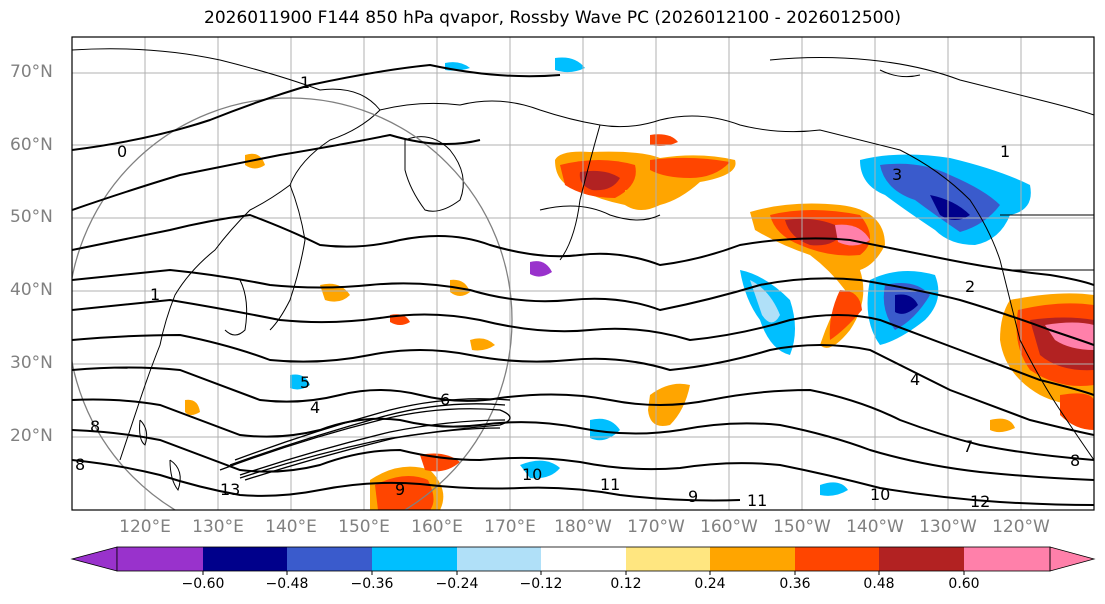 Image resolution: width=1105 pixels, height=604 pixels. What do you see at coordinates (437, 527) in the screenshot?
I see `lon-label: 160°E` at bounding box center [437, 527].